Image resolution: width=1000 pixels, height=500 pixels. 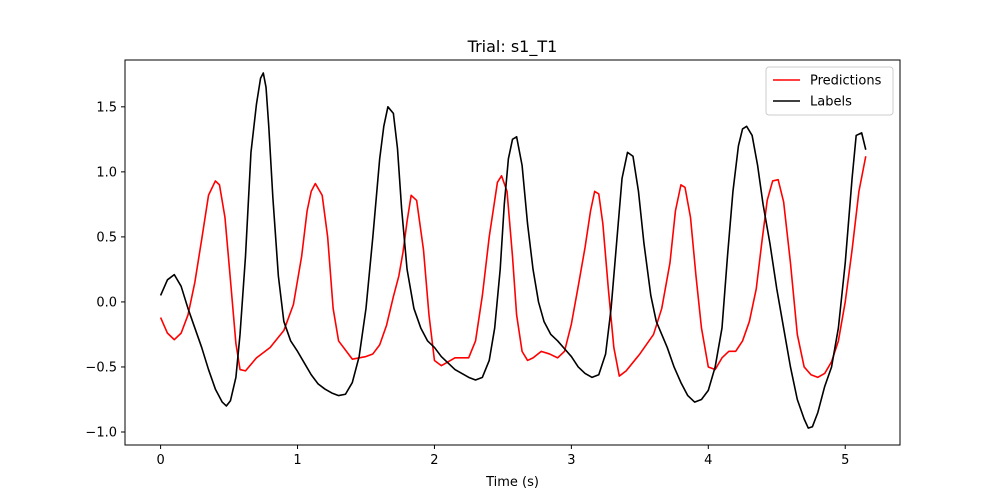 I want to click on x-axis-label: Time (s), so click(x=512, y=482).